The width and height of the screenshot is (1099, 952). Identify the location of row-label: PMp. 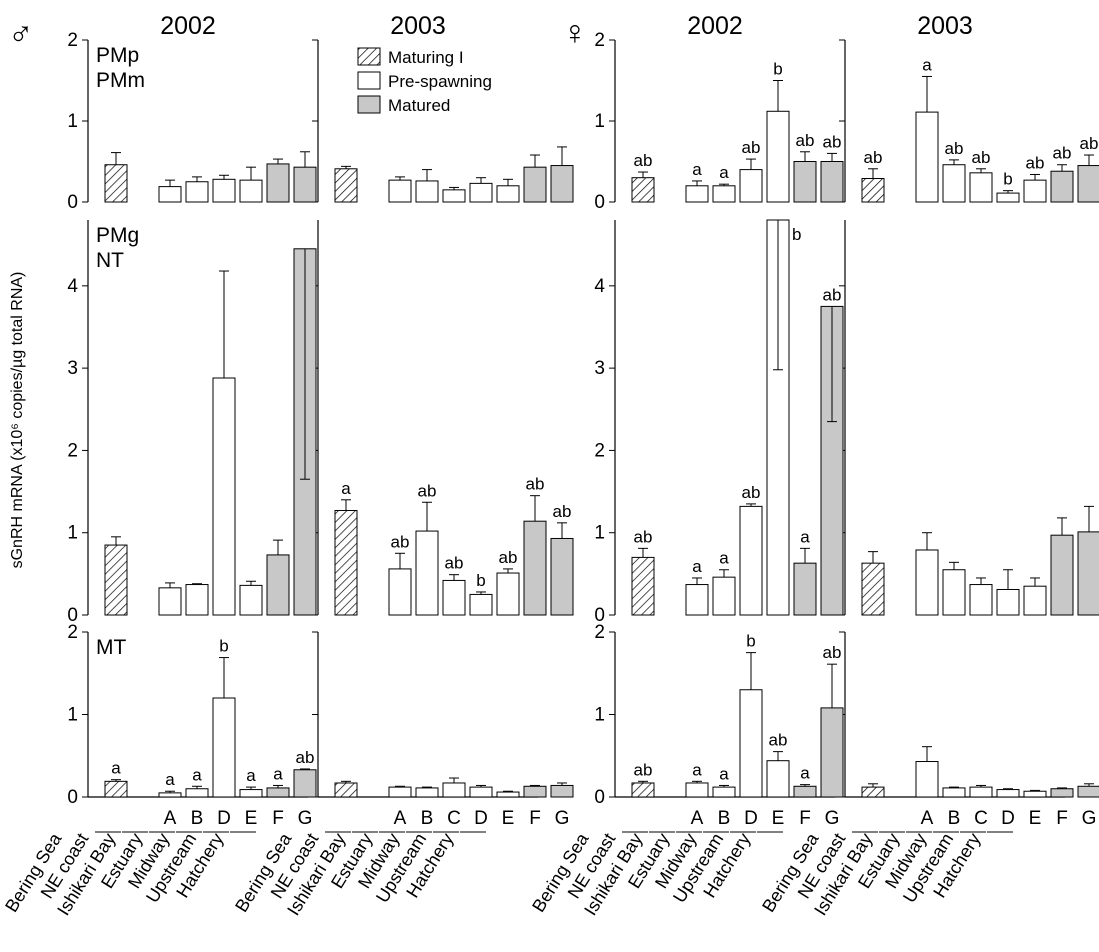
(117, 55).